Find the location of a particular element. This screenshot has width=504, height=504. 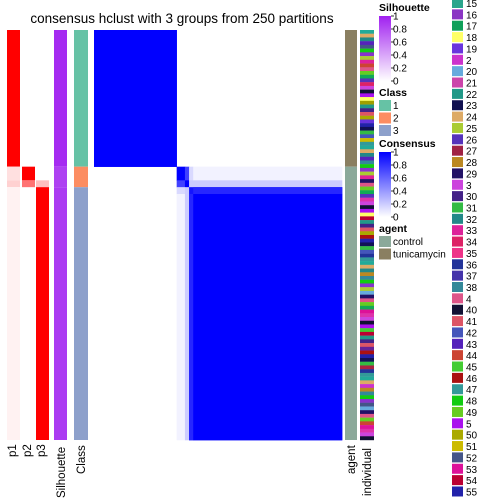

column-label-individual: individual is located at coordinates (368, 472).